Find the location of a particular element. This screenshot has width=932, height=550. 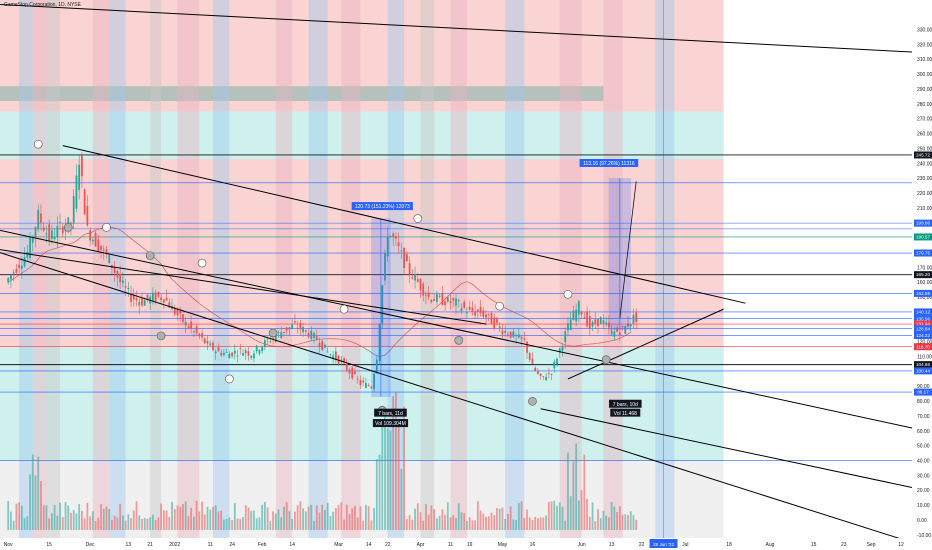

x-tick-label-23: 18 is located at coordinates (729, 545).